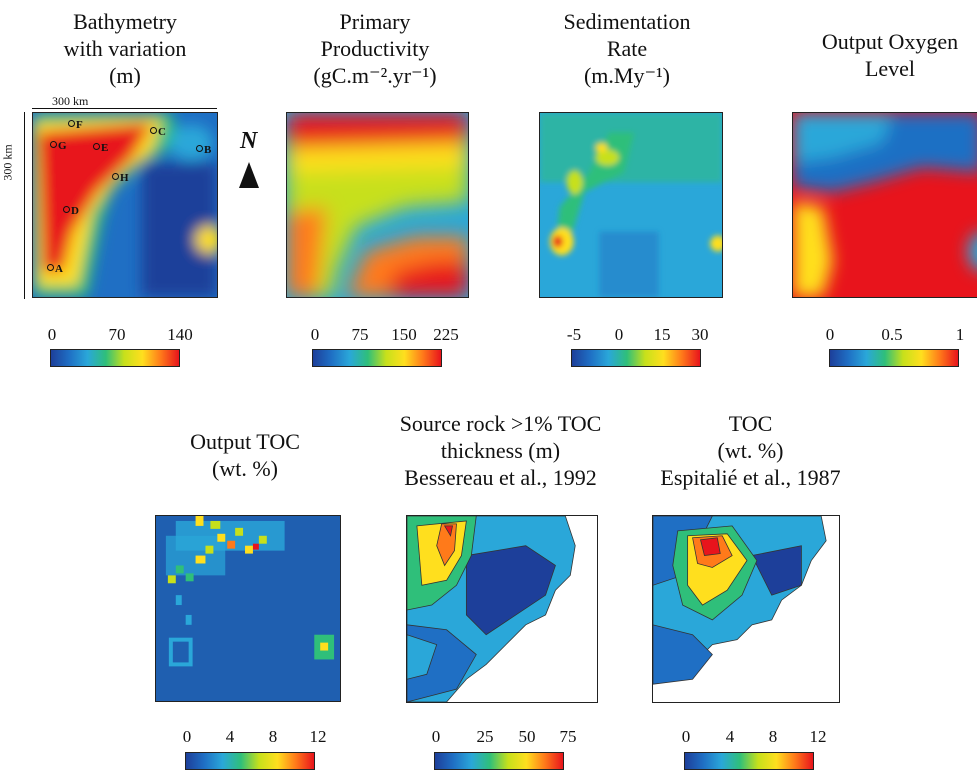 This screenshot has height=770, width=977. What do you see at coordinates (662, 334) in the screenshot?
I see `sedimentation-tick-2: 15` at bounding box center [662, 334].